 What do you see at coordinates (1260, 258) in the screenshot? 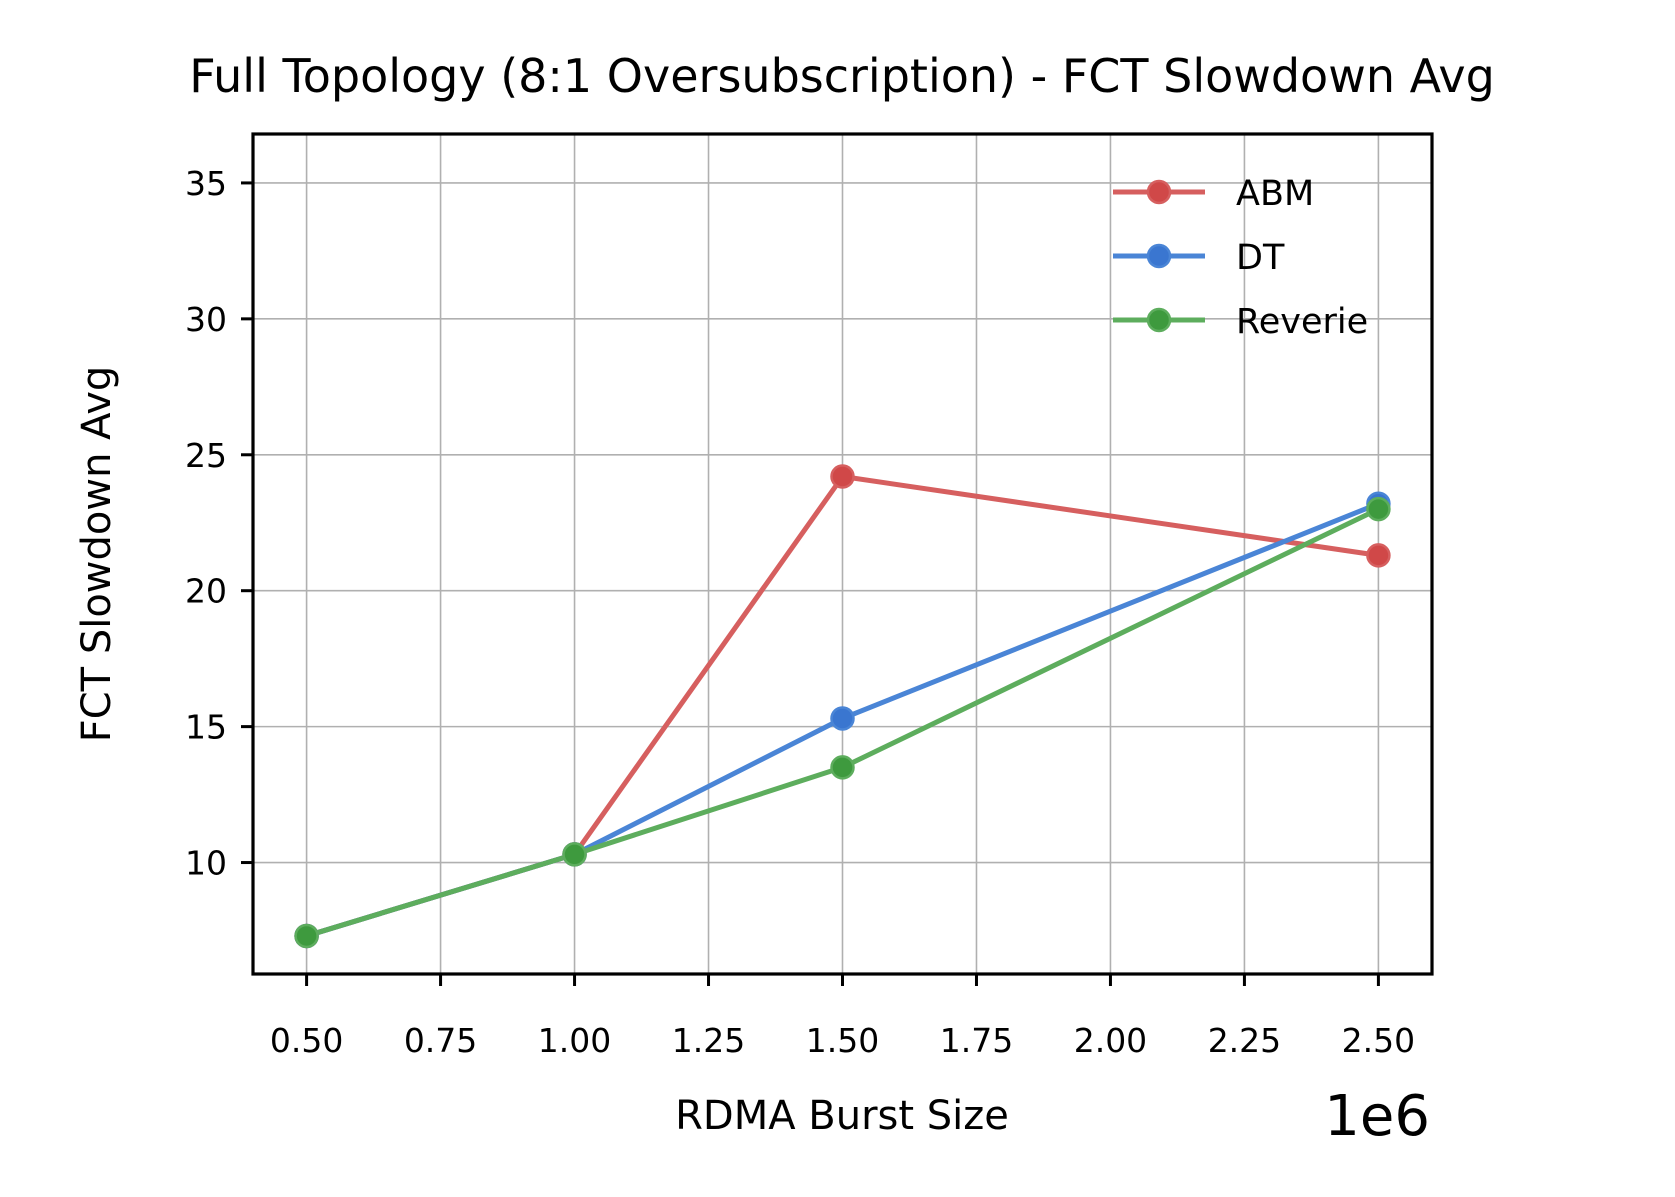
I see `legend-label-dt: DT` at bounding box center [1260, 258].